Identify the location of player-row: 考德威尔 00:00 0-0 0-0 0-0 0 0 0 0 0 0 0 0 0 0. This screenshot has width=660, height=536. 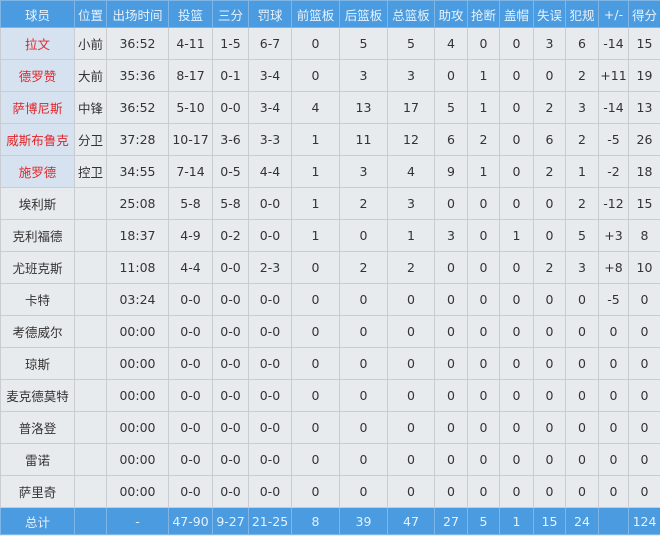
(330, 331).